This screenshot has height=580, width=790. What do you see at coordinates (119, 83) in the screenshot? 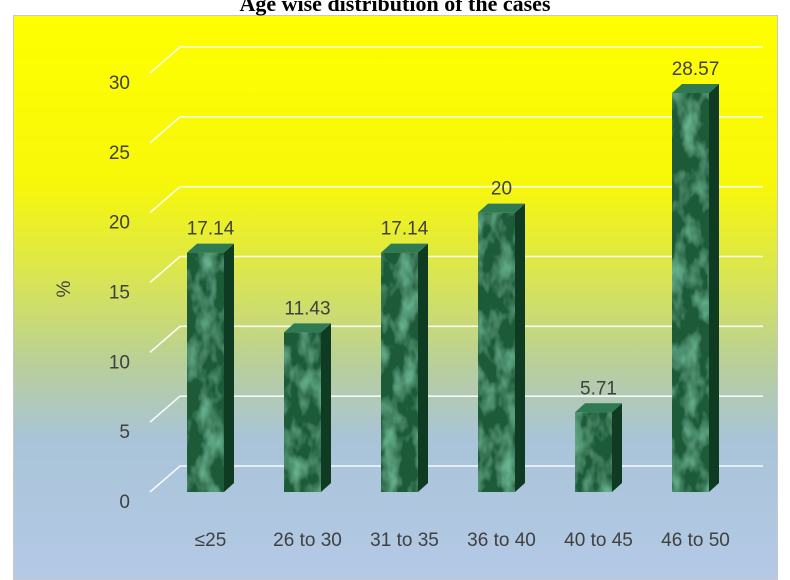
I see `y-tick-label: 30` at bounding box center [119, 83].